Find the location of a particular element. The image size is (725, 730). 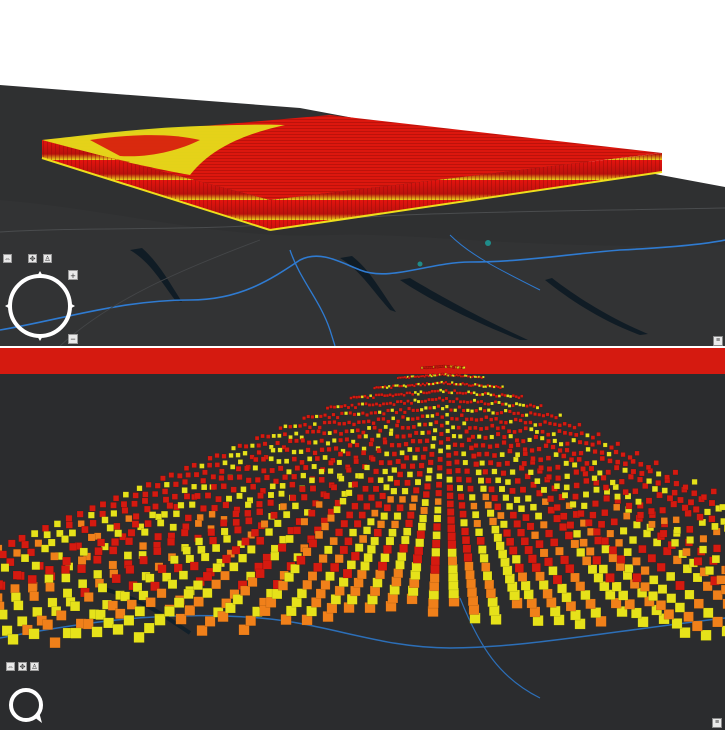

compass-arrow-icon is located at coordinates (26, 705).